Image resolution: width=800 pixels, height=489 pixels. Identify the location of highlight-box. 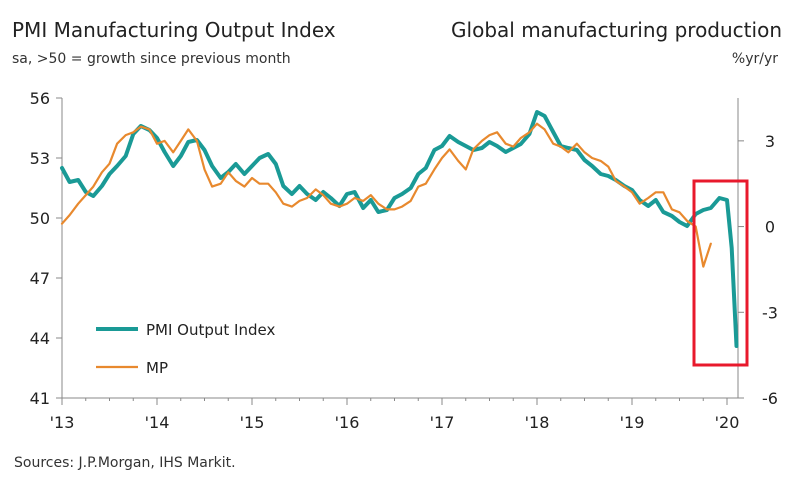
(720, 273).